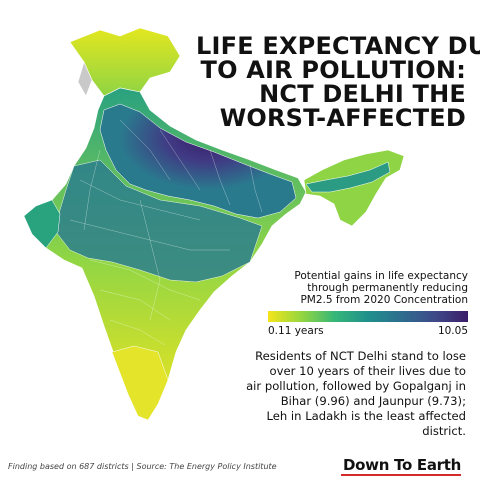 The width and height of the screenshot is (480, 484). Describe the element at coordinates (42, 224) in the screenshot. I see `gujarat-region` at that location.